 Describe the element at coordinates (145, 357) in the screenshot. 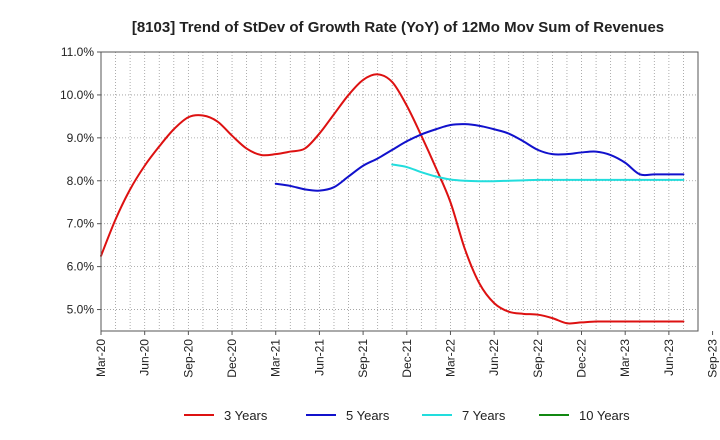

I see `x-tick-label: Jun-20` at that location.